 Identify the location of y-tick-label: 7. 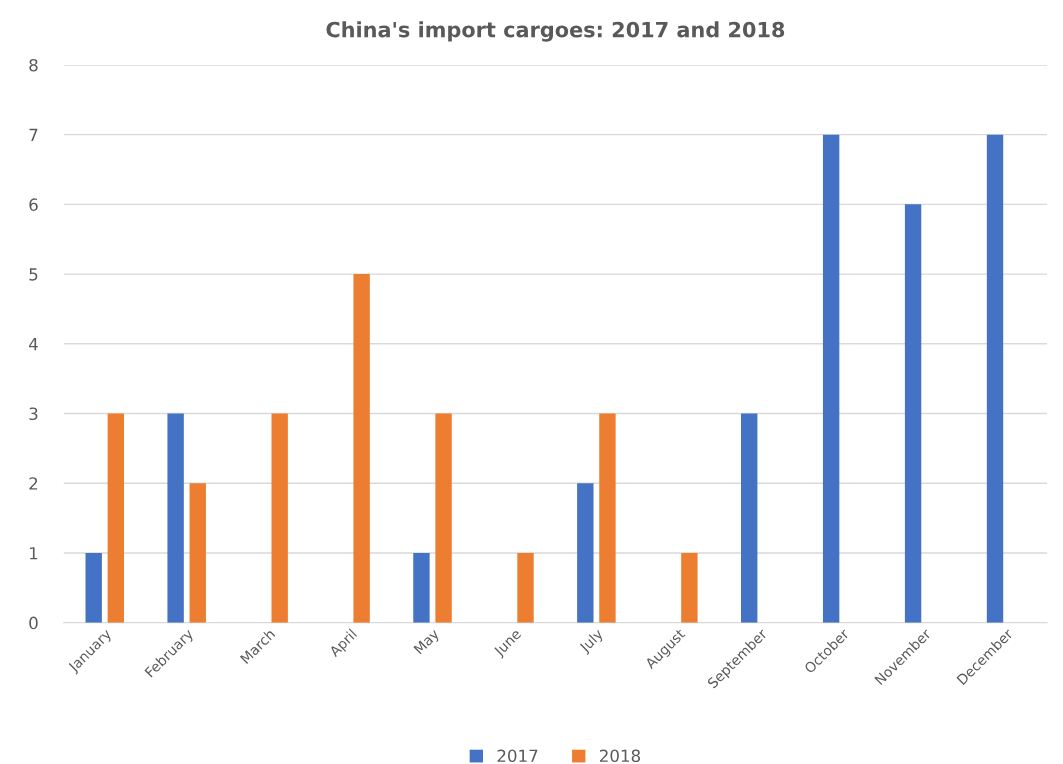
(33, 134).